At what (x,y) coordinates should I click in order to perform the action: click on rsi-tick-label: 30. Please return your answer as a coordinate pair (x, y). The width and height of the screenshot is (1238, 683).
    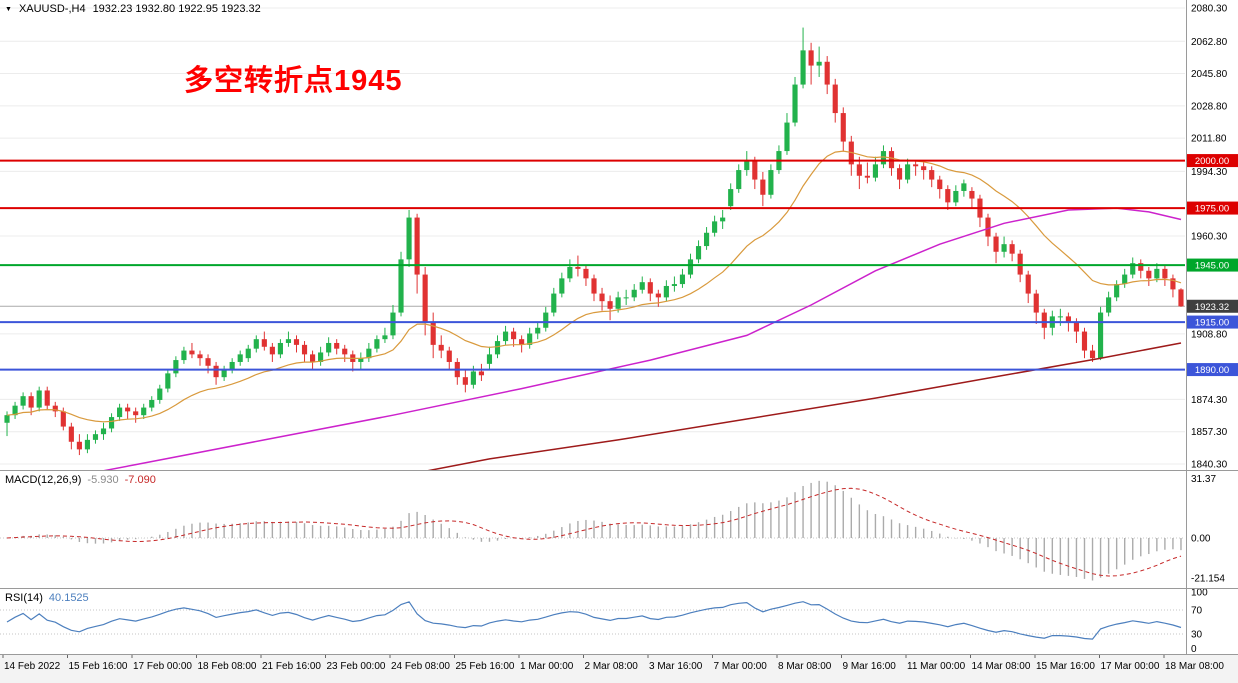
    Looking at the image, I should click on (1197, 635).